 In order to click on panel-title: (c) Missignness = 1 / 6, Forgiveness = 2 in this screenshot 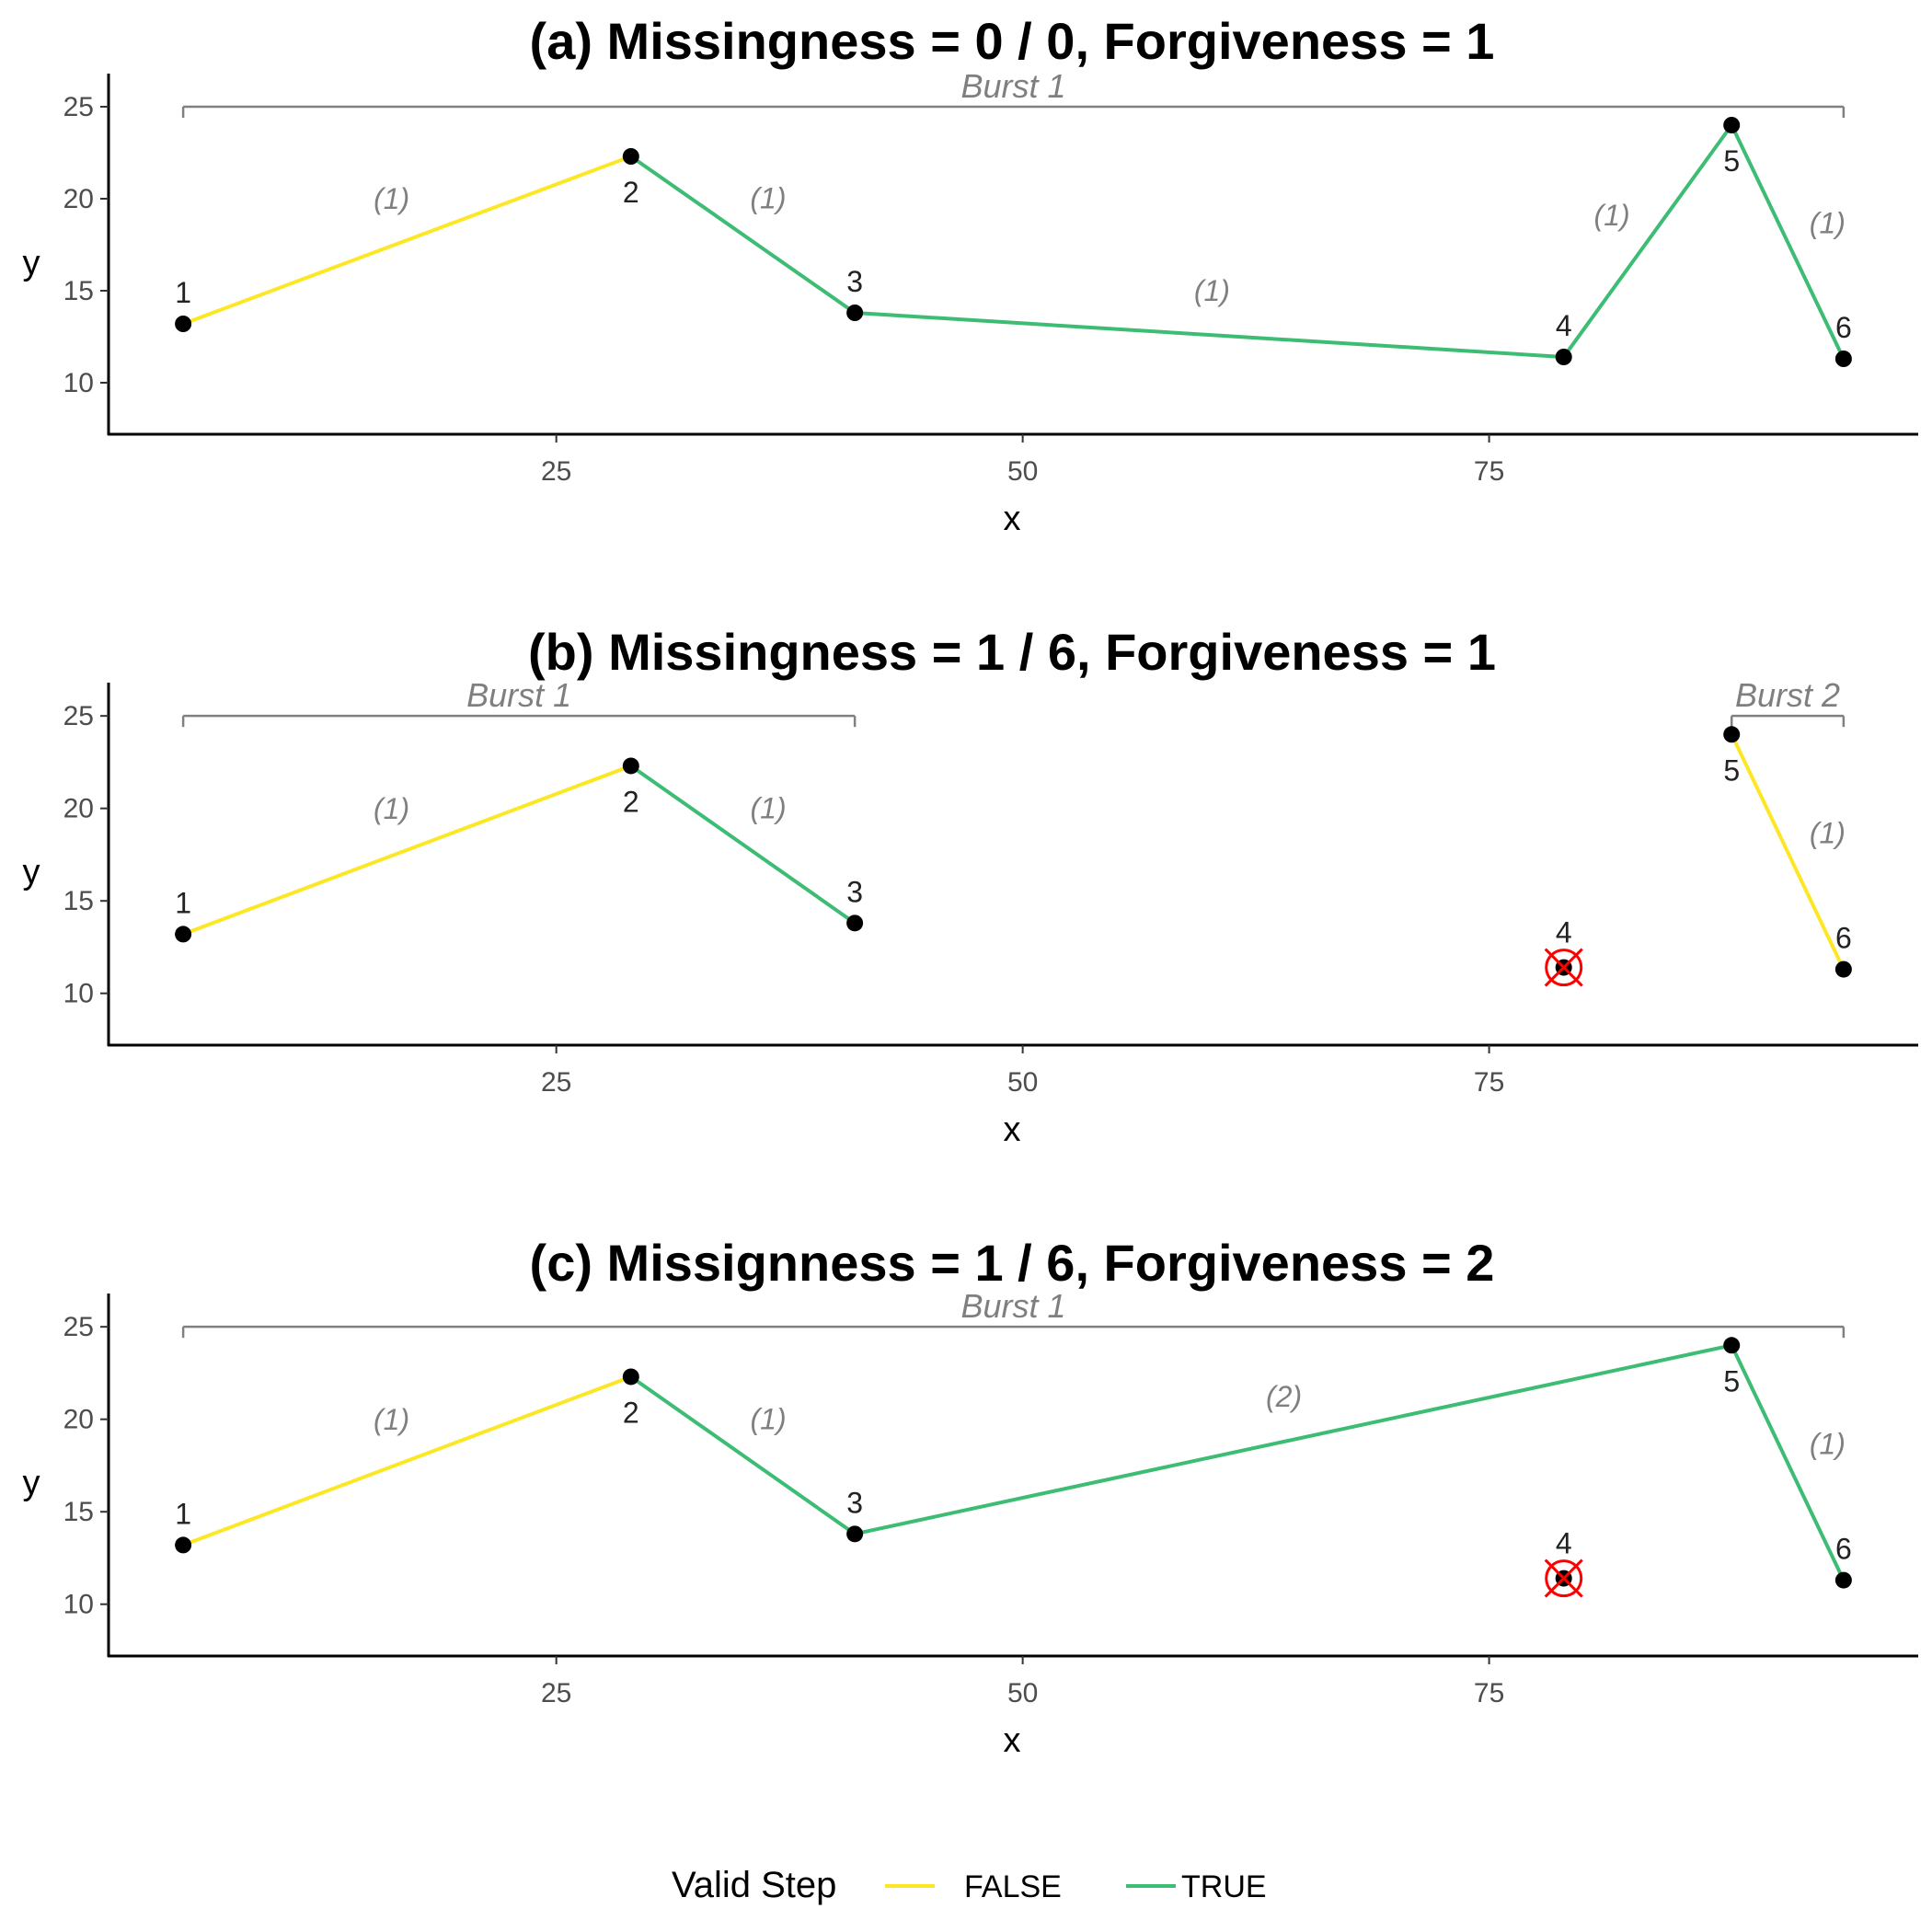, I will do `click(1012, 1263)`.